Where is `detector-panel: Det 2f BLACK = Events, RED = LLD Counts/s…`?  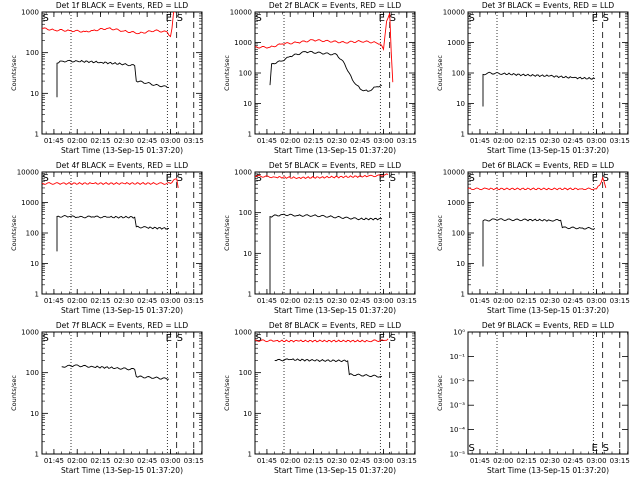 detector-panel: Det 2f BLACK = Events, RED = LLD Counts/s… is located at coordinates (320, 78).